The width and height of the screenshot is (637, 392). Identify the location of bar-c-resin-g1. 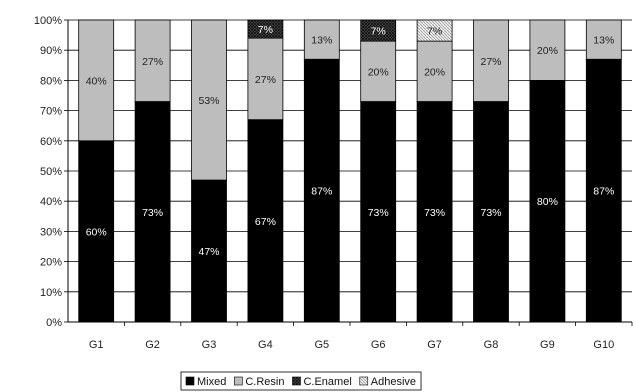
(96, 80).